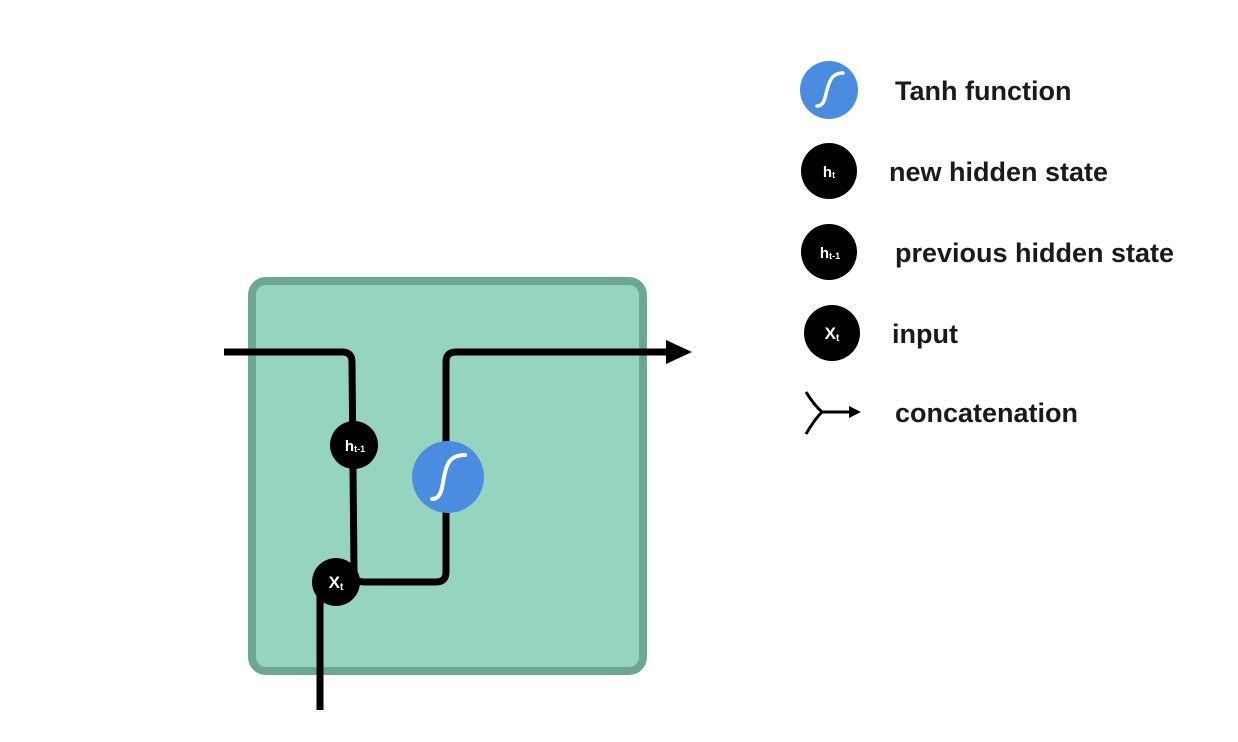 This screenshot has width=1238, height=742. I want to click on legend-node-sub: t-1, so click(834, 256).